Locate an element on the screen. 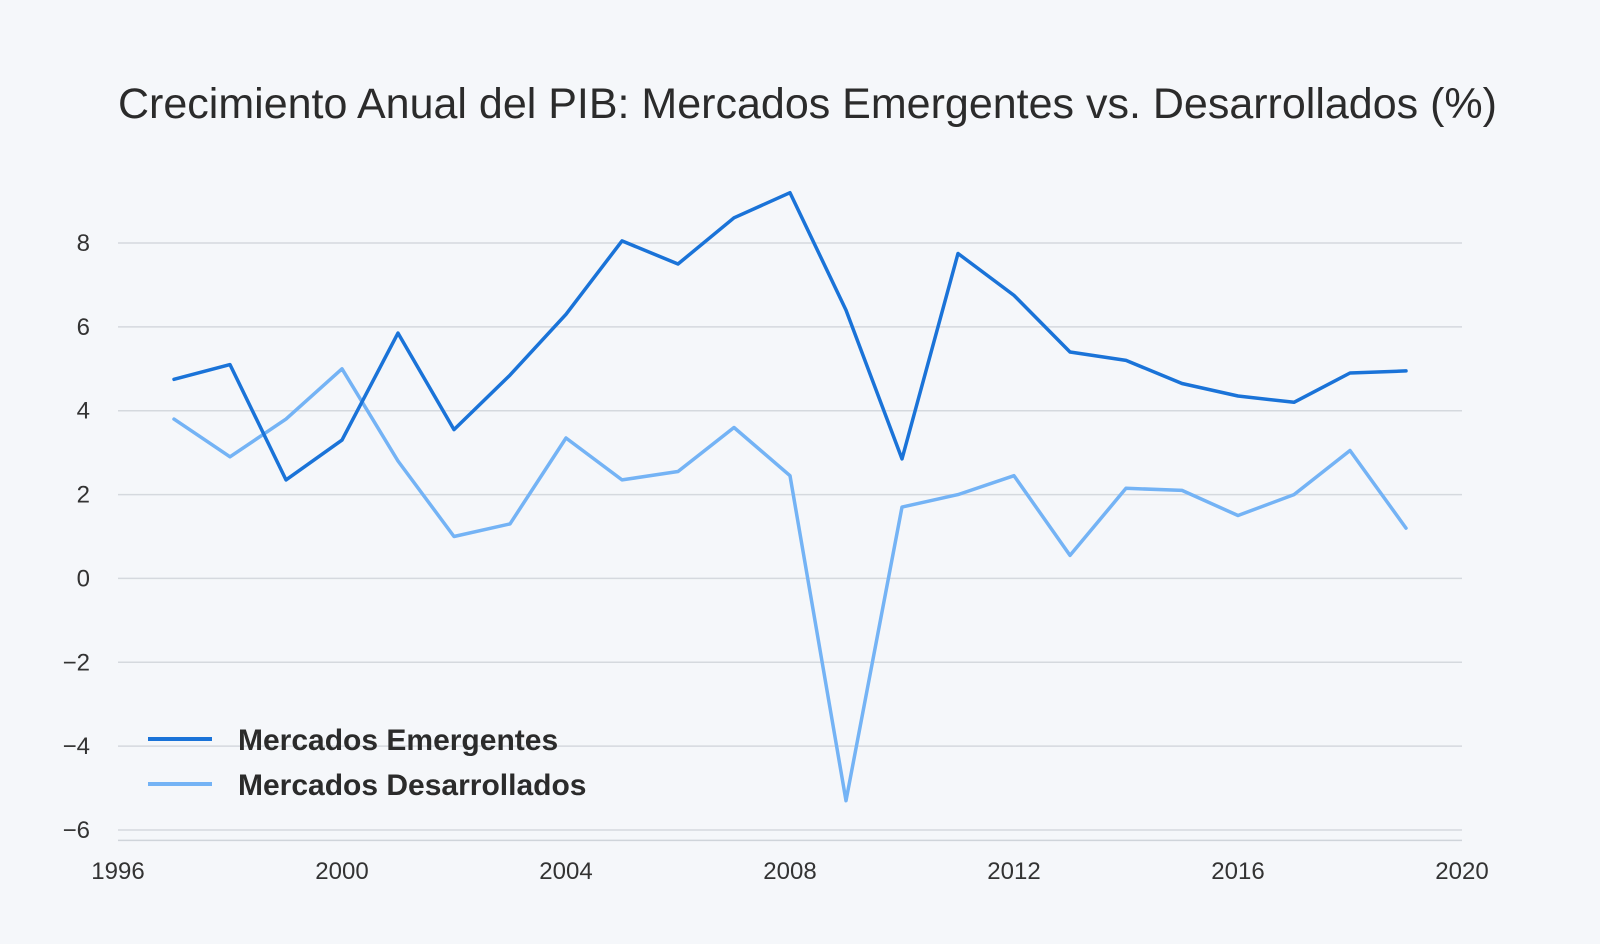  x-tick-label: 2008 is located at coordinates (789, 871).